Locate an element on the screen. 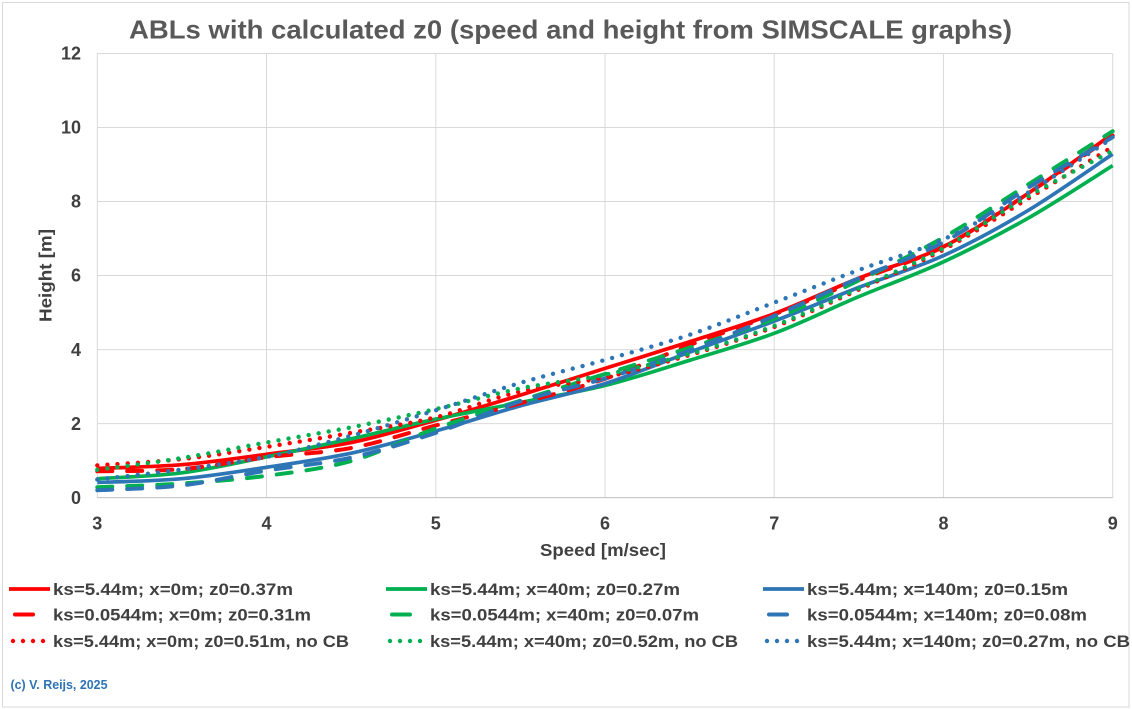  svg-text: ks=5.44m; x=0m; z0=0.37m is located at coordinates (173, 590).